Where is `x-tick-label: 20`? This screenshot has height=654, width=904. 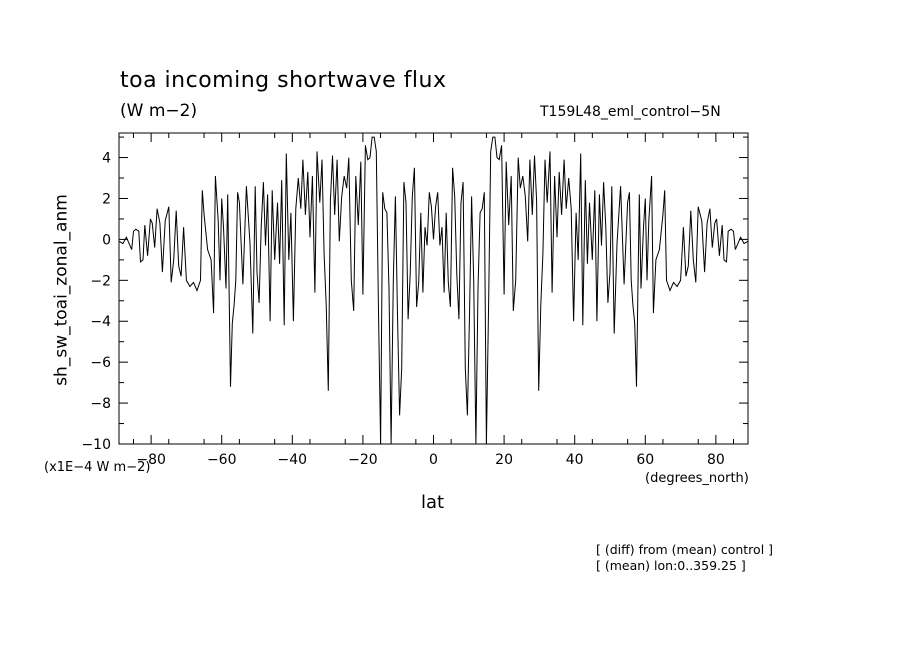 x-tick-label: 20 is located at coordinates (504, 460).